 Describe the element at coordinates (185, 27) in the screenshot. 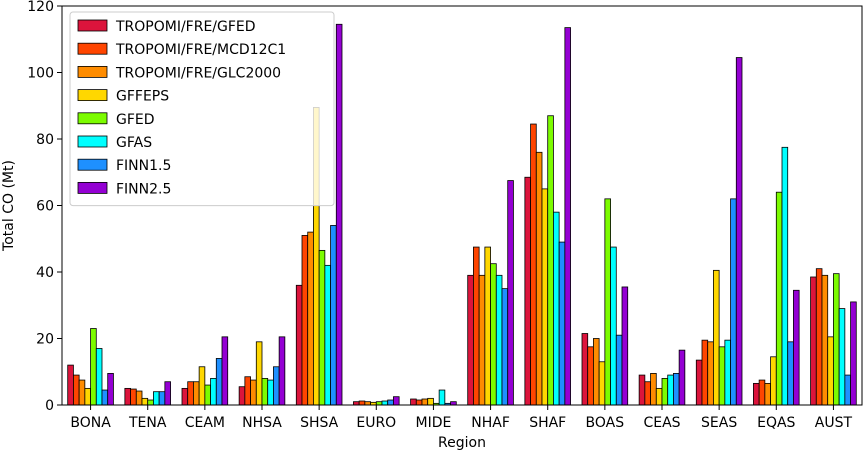

I see `legend-label: TROPOMI/FRE/GFED` at that location.